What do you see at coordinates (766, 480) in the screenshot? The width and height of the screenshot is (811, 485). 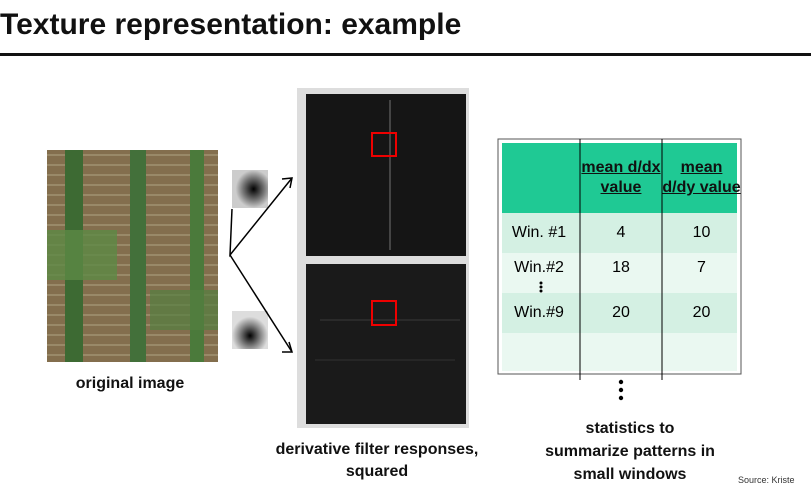 I see `source-note: Source: Kriste` at bounding box center [766, 480].